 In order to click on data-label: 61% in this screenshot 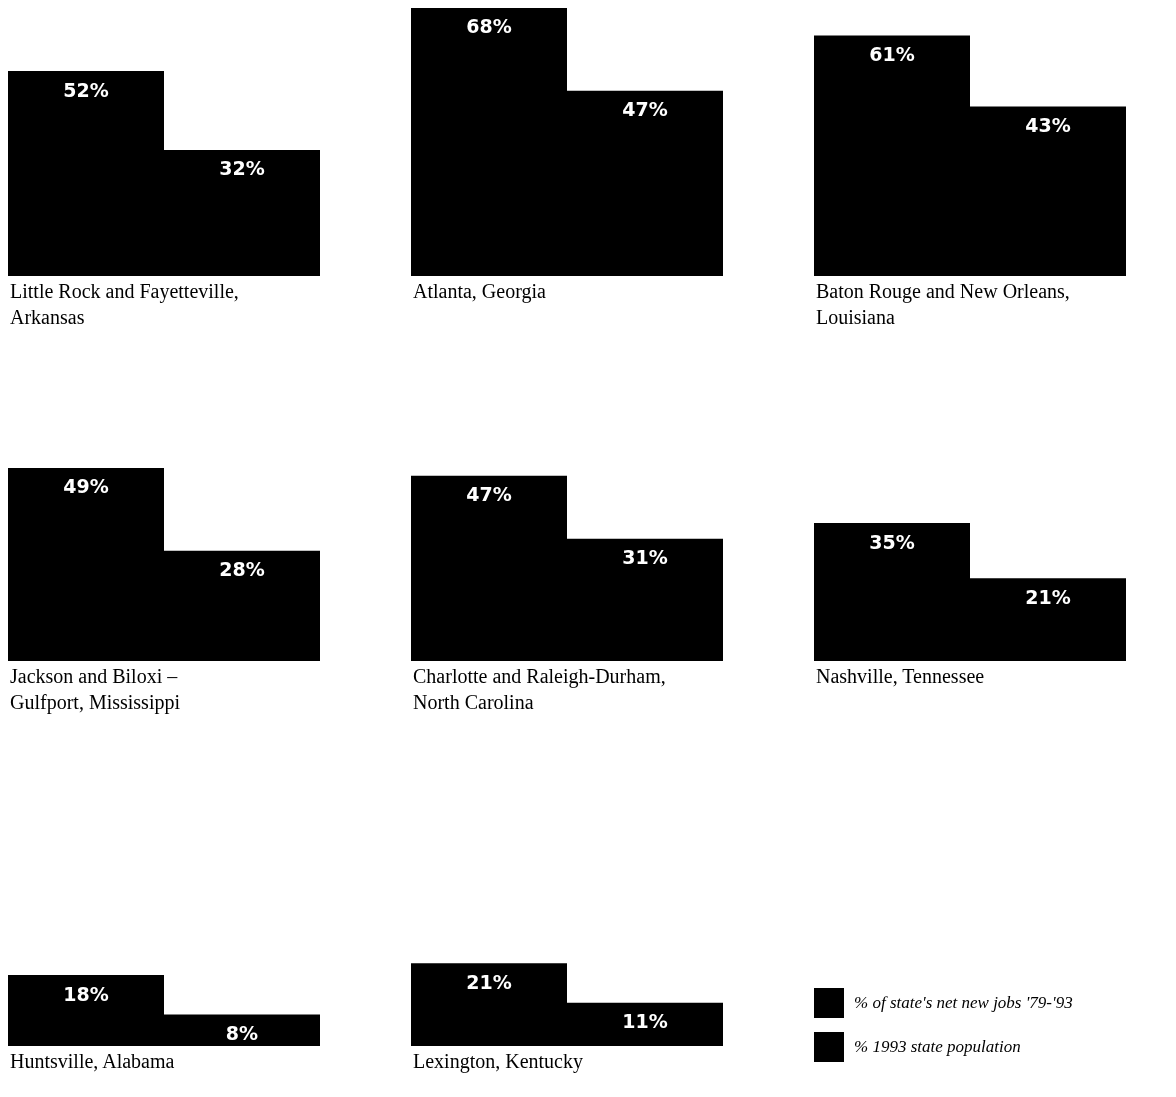, I will do `click(892, 54)`.